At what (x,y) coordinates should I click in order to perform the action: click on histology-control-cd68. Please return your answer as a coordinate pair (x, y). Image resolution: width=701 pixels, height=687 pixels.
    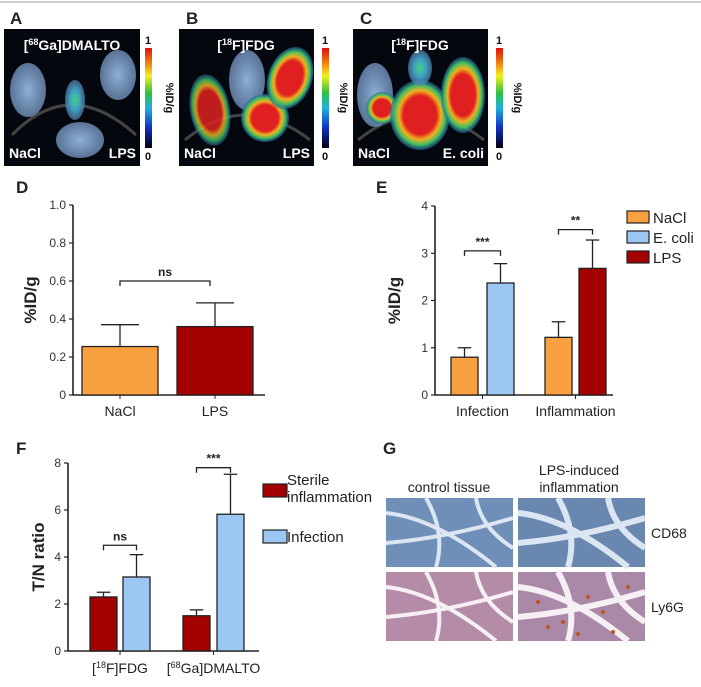
    Looking at the image, I should click on (450, 533).